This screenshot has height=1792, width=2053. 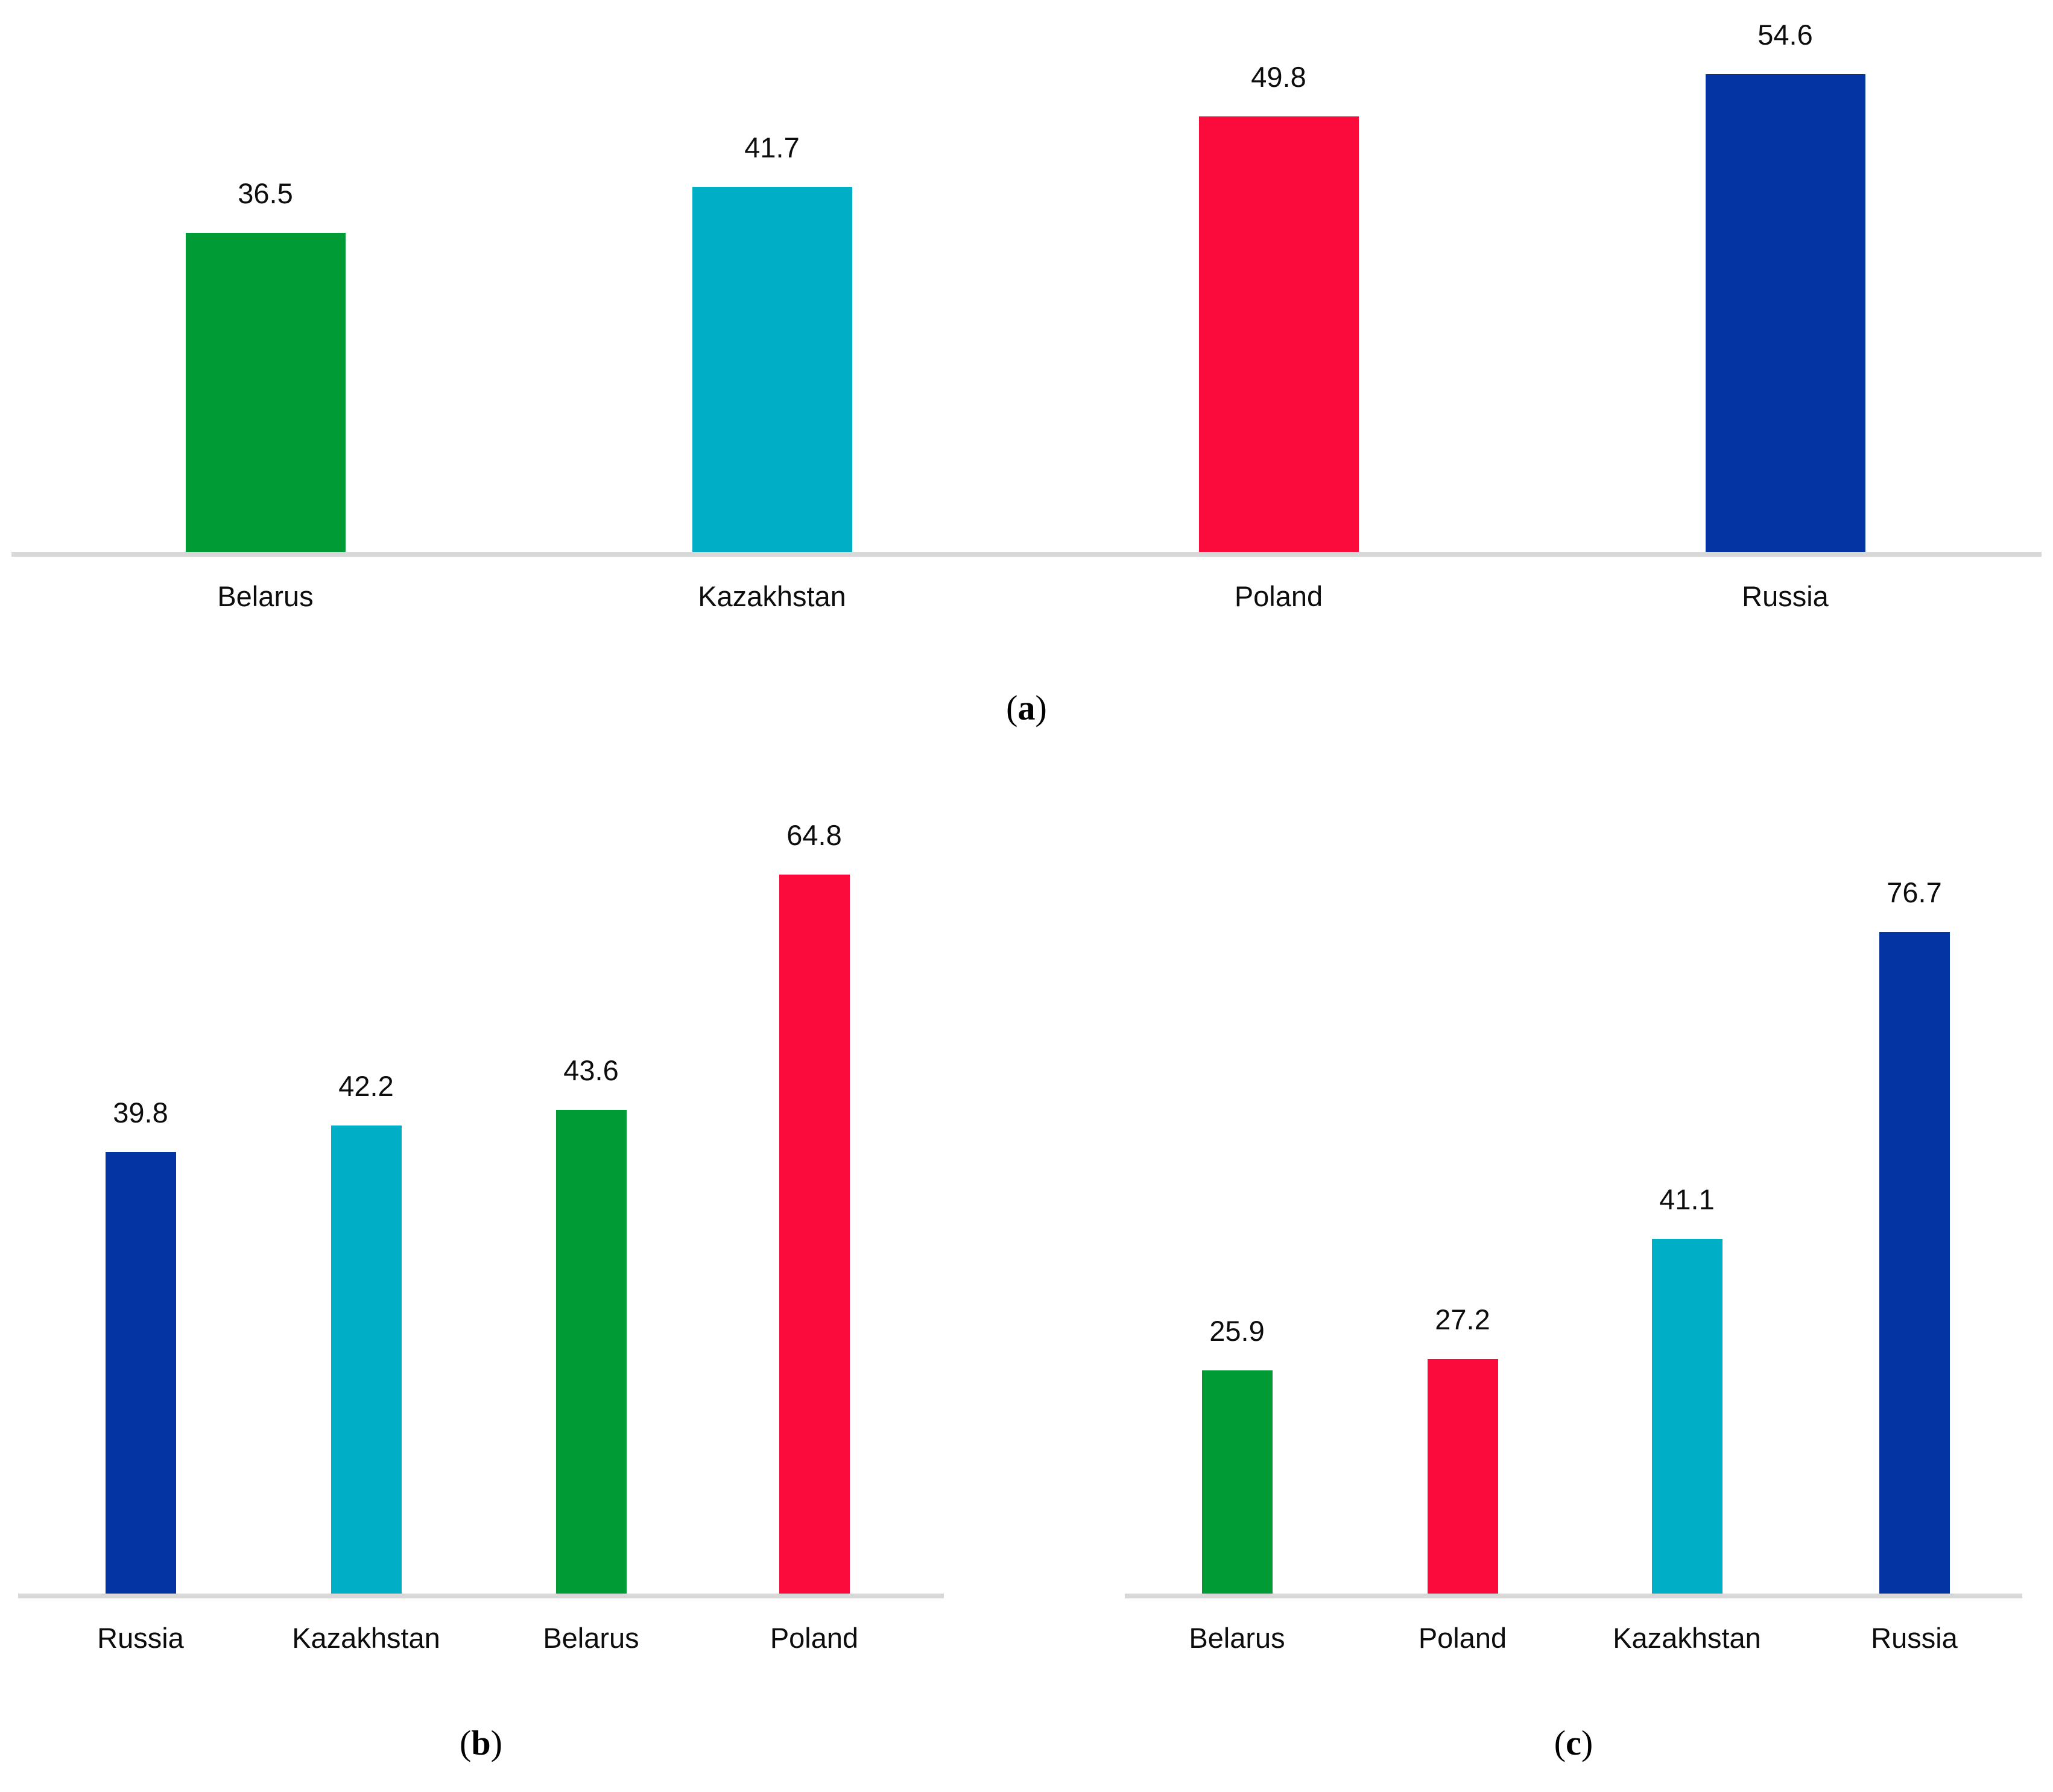 What do you see at coordinates (814, 835) in the screenshot?
I see `value-label-poland: 64.8` at bounding box center [814, 835].